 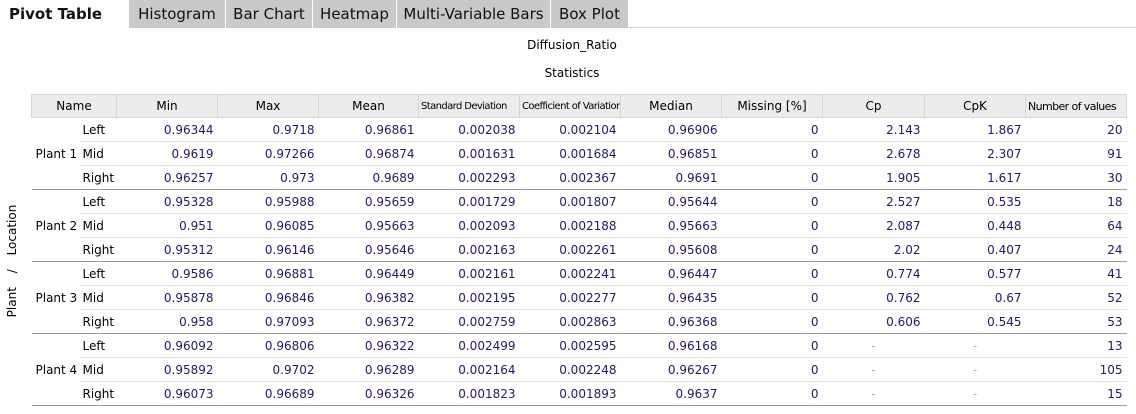 What do you see at coordinates (268, 369) in the screenshot?
I see `cell: 0.9702` at bounding box center [268, 369].